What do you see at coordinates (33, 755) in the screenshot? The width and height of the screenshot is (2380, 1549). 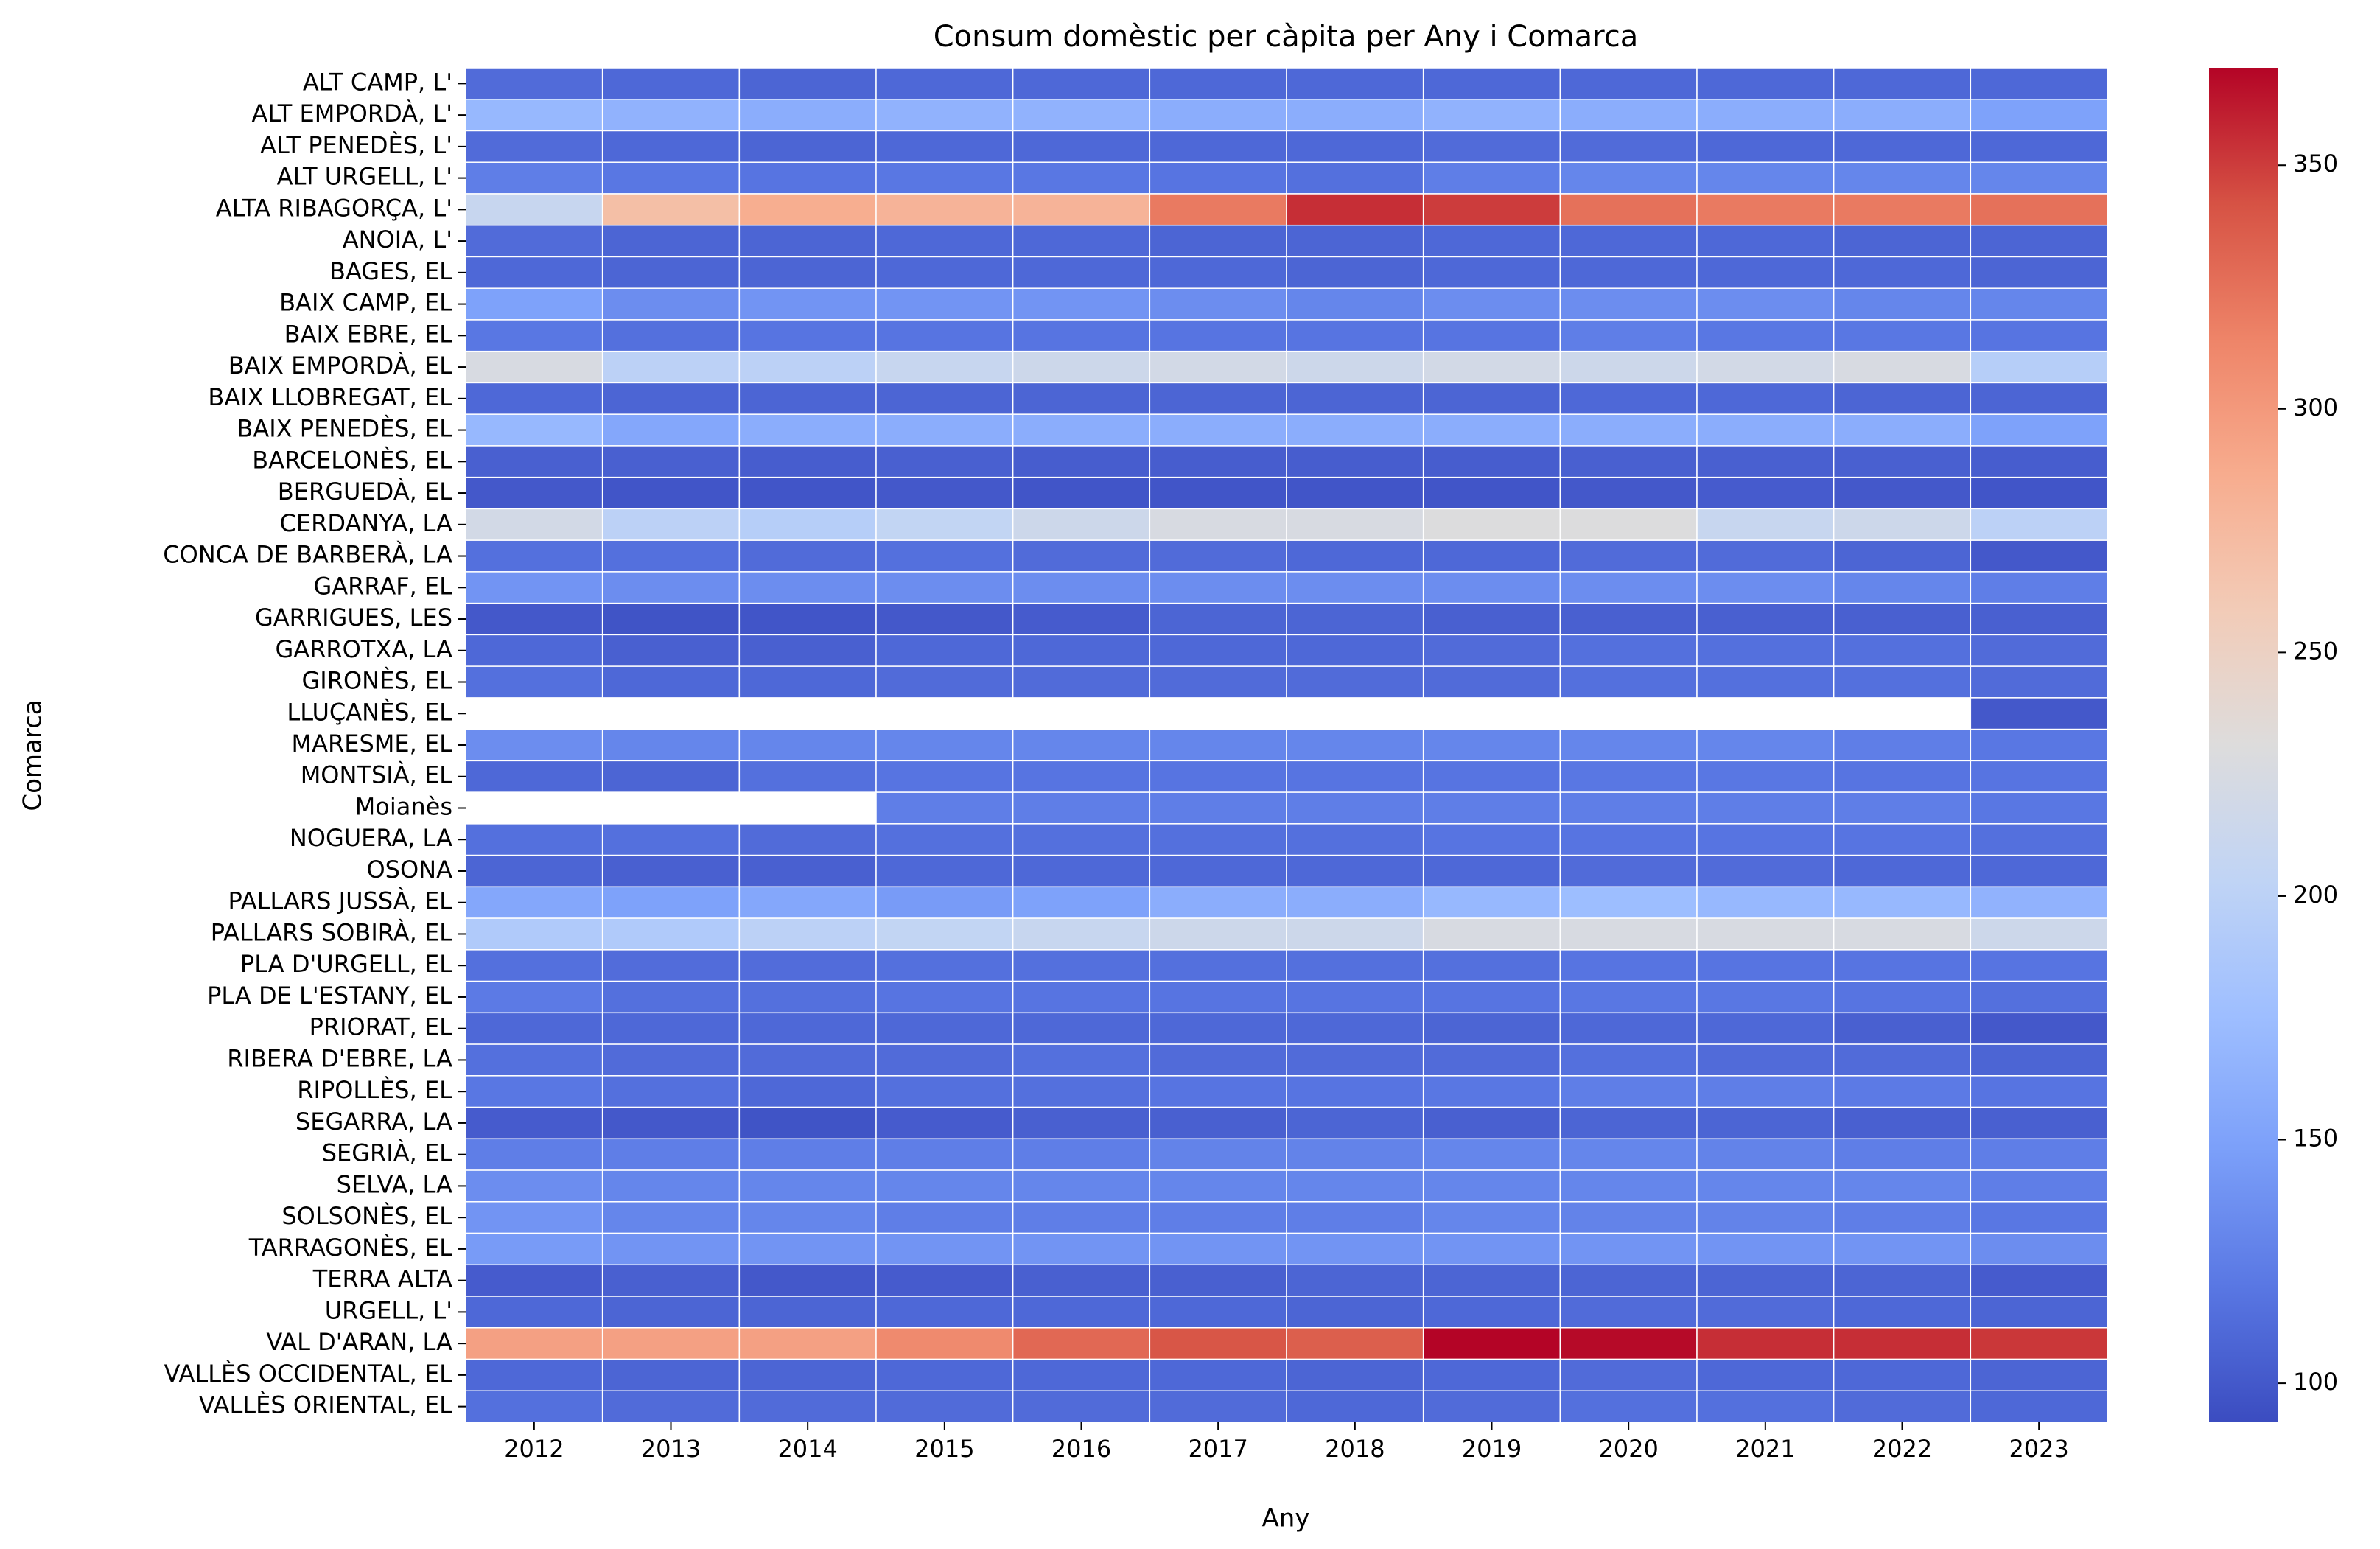 I see `y-axis-label: Comarca` at bounding box center [33, 755].